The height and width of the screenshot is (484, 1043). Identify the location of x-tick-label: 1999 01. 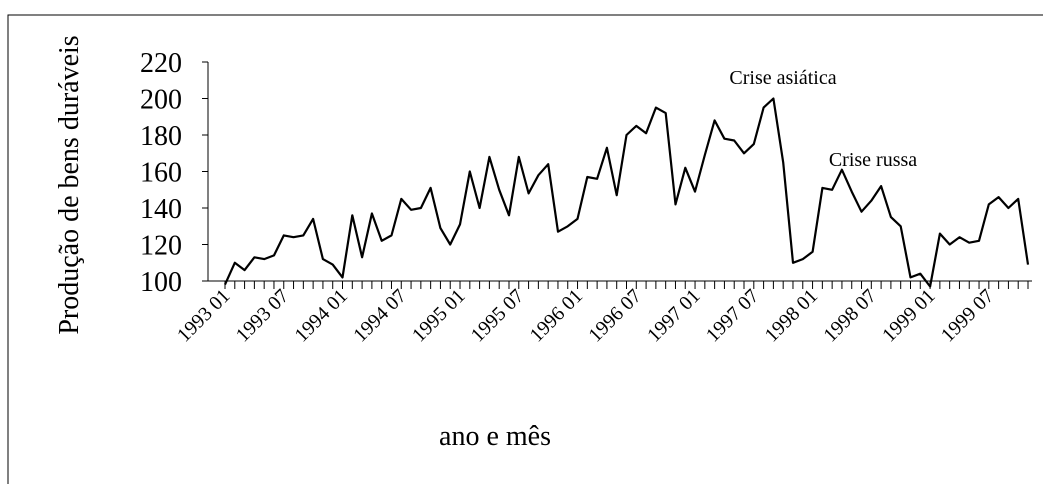
(909, 316).